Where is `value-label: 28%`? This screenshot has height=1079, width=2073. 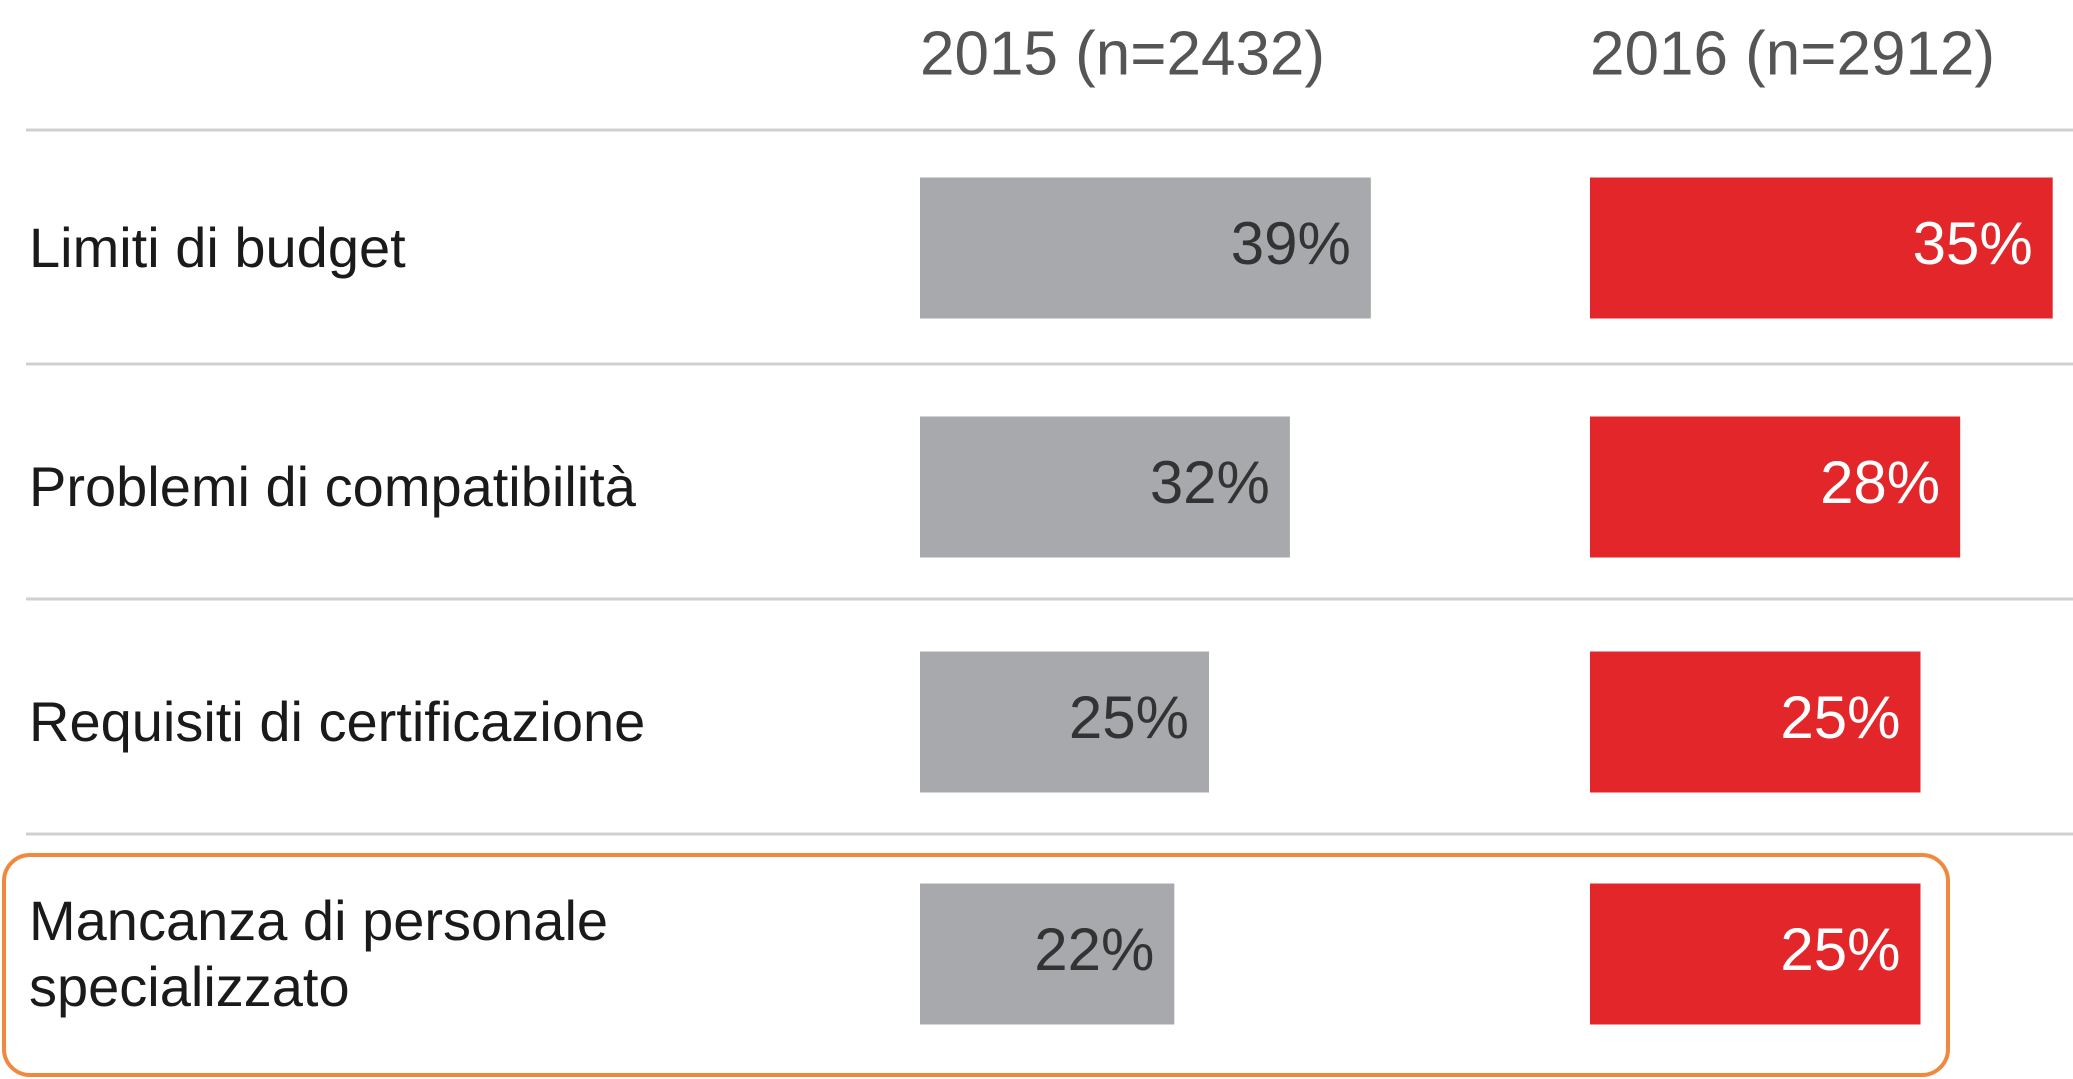
value-label: 28% is located at coordinates (1880, 482).